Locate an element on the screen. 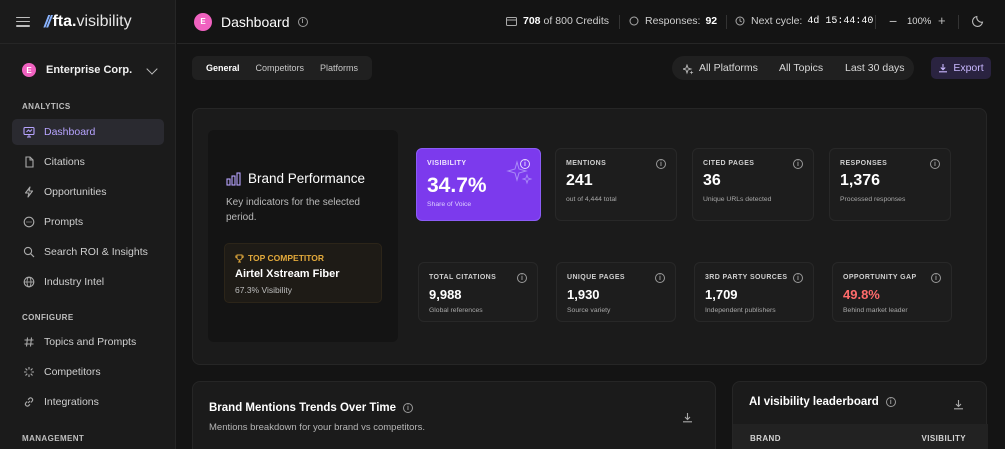 The image size is (1005, 449). next-cycle-label: Next cycle: is located at coordinates (777, 21).